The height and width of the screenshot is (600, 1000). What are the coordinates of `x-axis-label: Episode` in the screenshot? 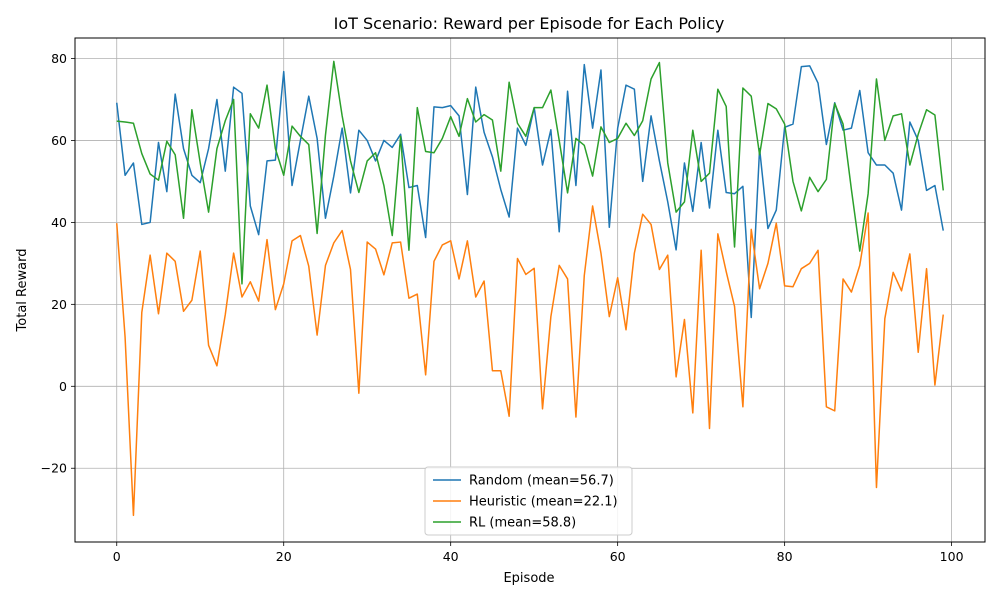 It's located at (528, 578).